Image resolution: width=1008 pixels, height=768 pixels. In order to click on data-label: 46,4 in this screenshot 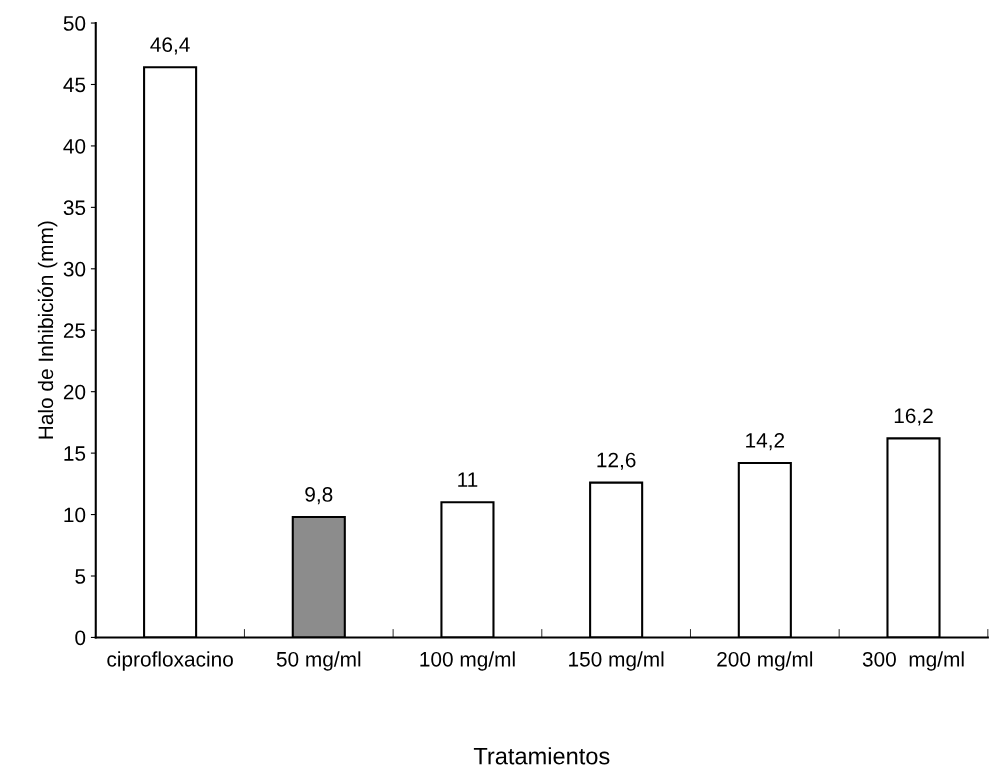, I will do `click(170, 46)`.